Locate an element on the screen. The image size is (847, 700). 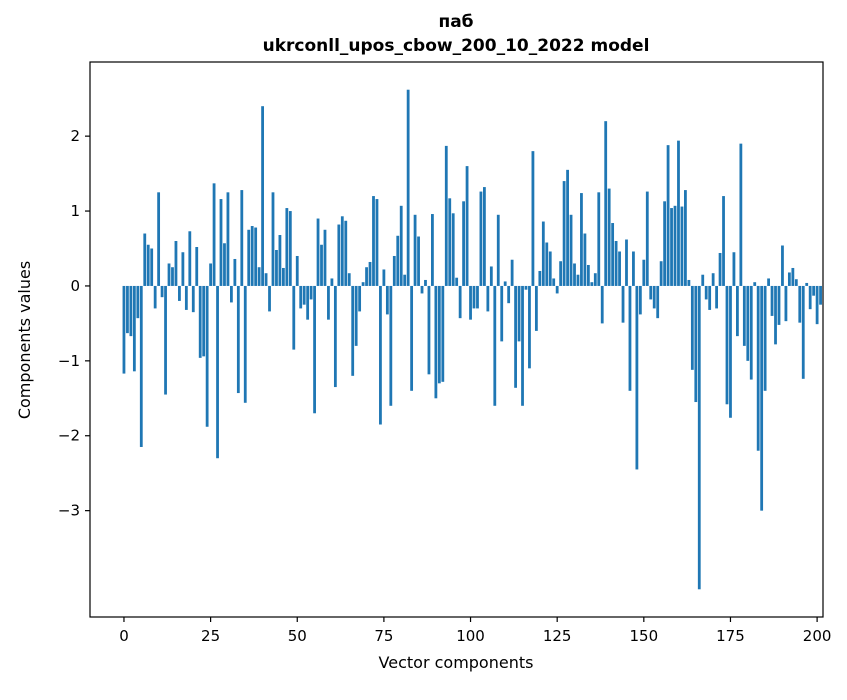
x-tick-label: 25 is located at coordinates (210, 636).